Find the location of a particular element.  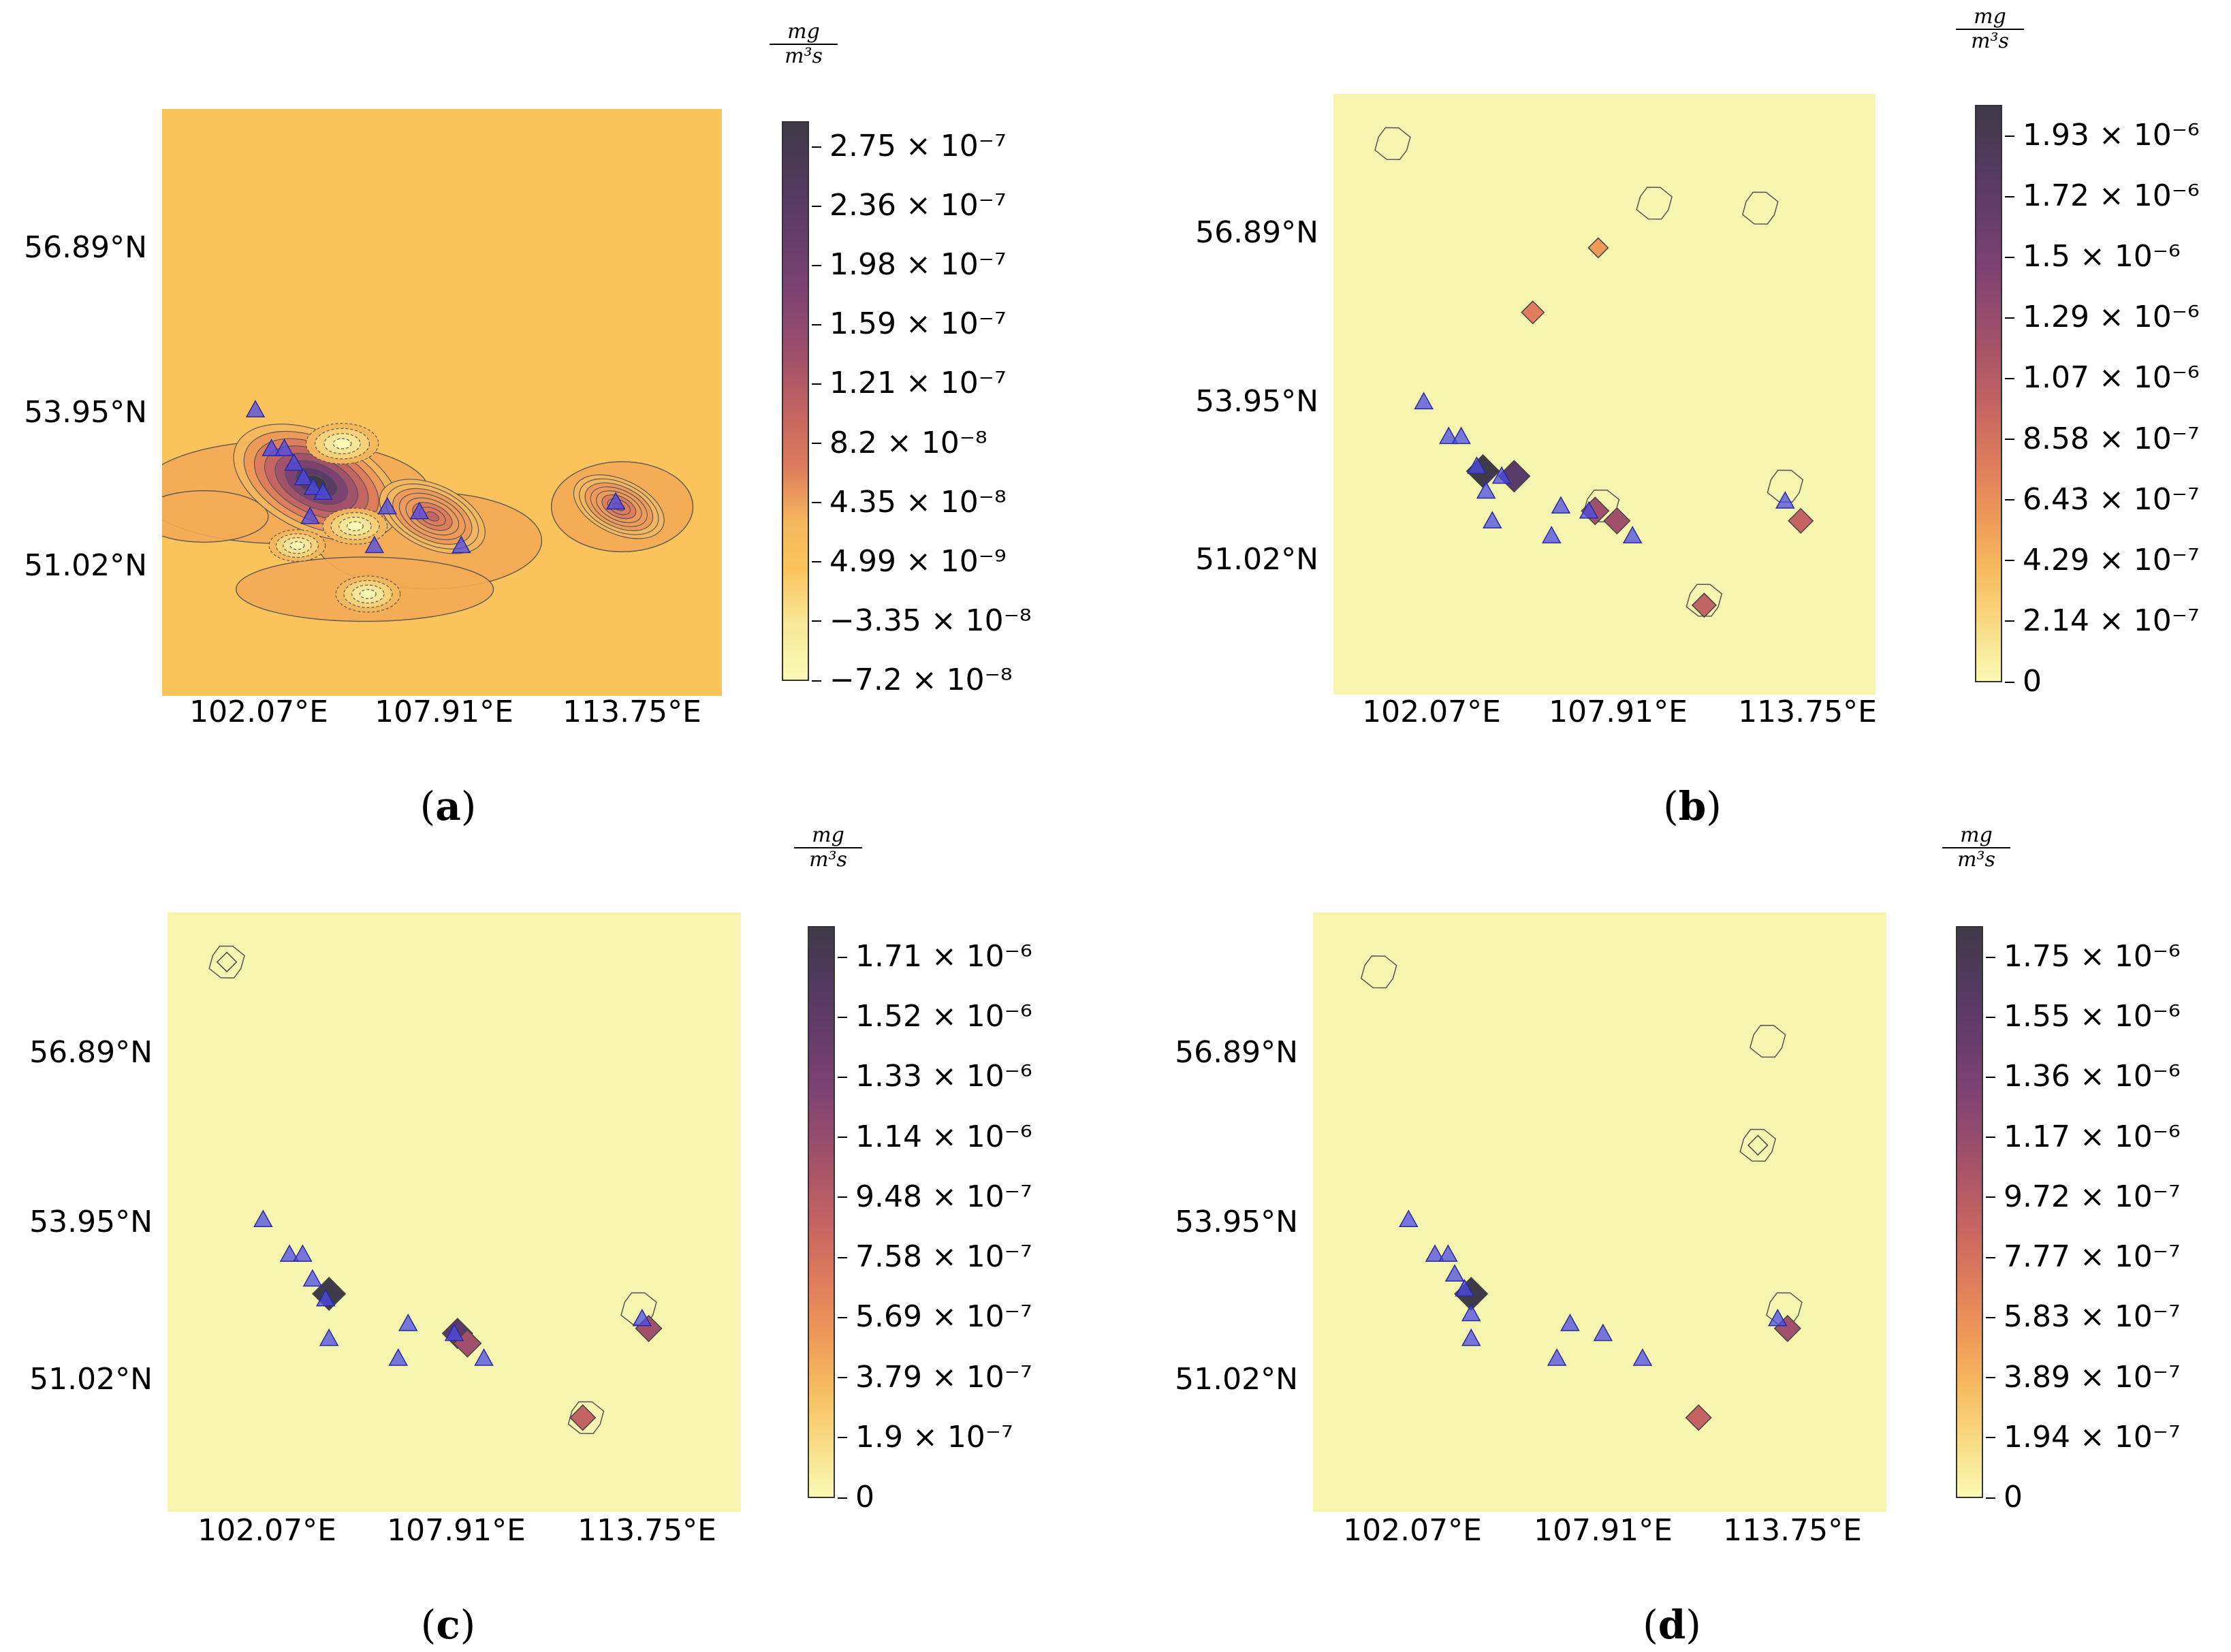

panel-caption: (b) is located at coordinates (1692, 806).